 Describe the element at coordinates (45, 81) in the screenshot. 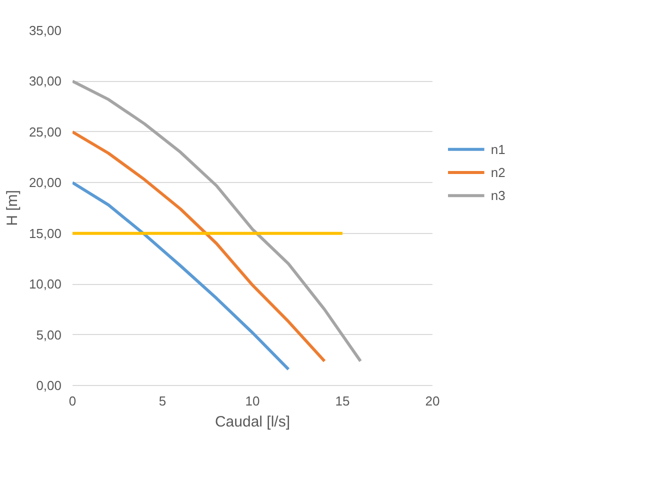

I see `y-tick-label: 30,00` at that location.